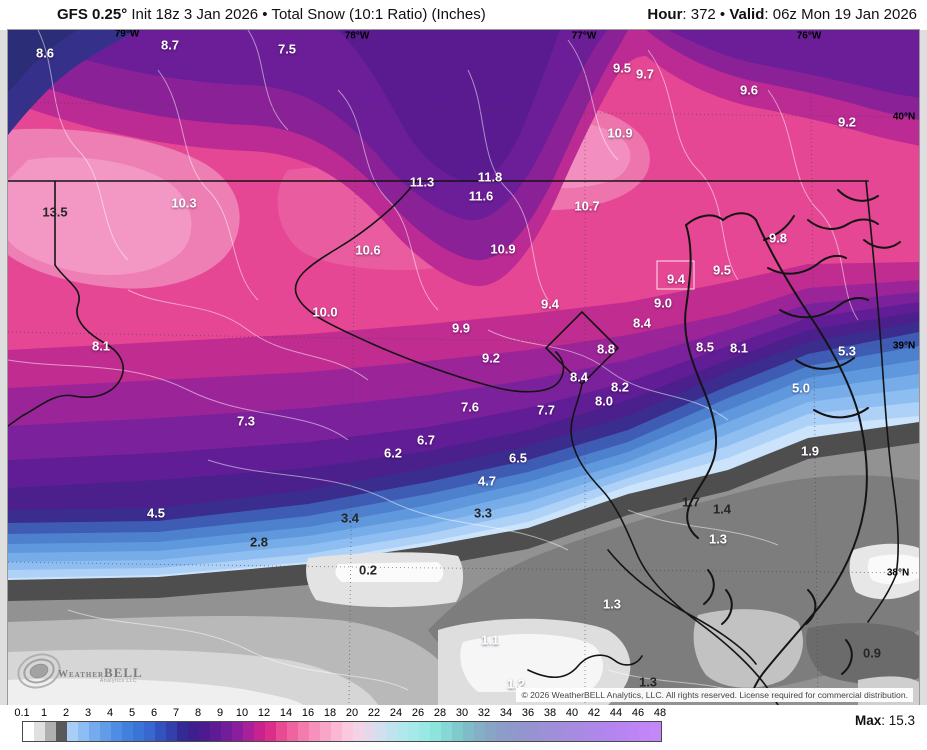 The image size is (927, 750). I want to click on max-label: Max, so click(868, 720).